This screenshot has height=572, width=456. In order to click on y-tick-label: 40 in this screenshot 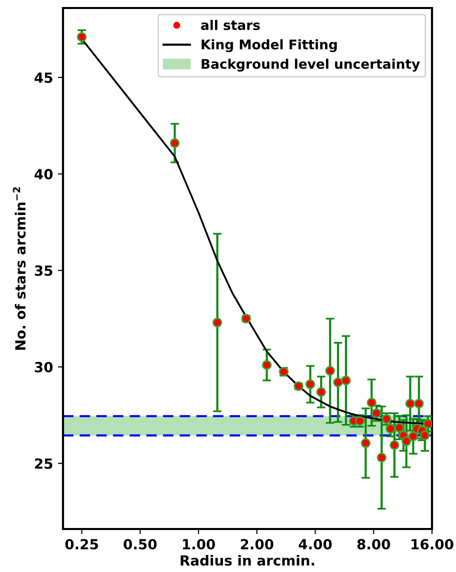, I will do `click(43, 174)`.